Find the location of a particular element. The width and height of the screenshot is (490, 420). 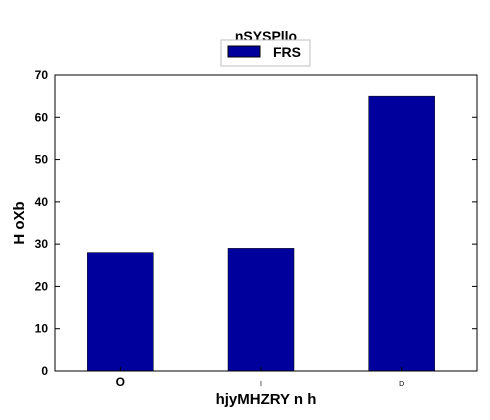

bar-o is located at coordinates (120, 312).